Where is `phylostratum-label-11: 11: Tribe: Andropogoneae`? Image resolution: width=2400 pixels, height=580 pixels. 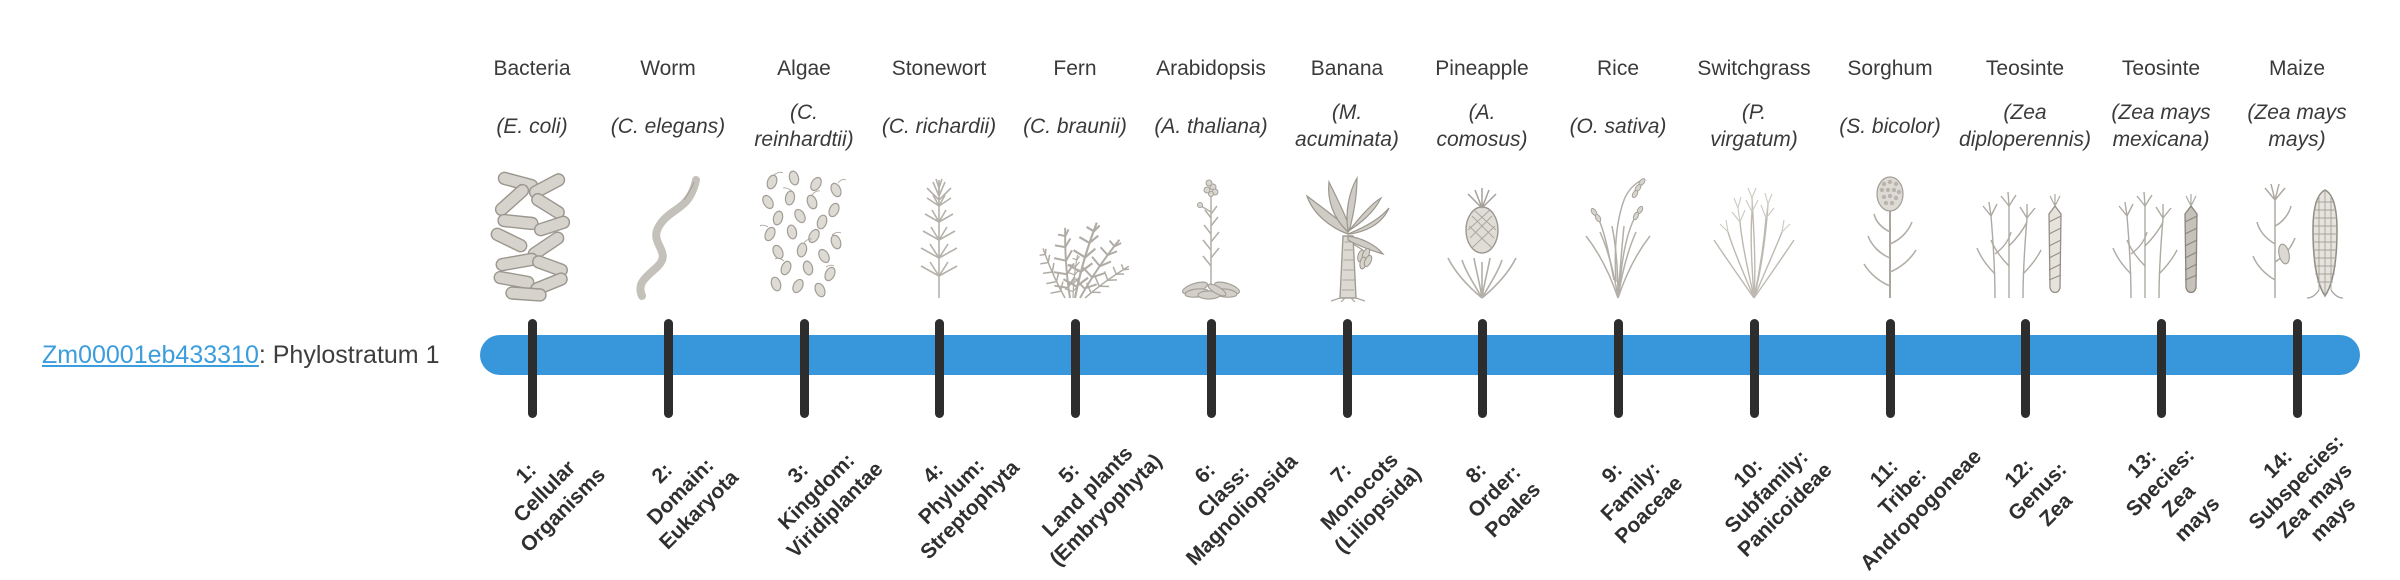
phylostratum-label-11: 11: Tribe: Andropogoneae is located at coordinates (1921, 510).